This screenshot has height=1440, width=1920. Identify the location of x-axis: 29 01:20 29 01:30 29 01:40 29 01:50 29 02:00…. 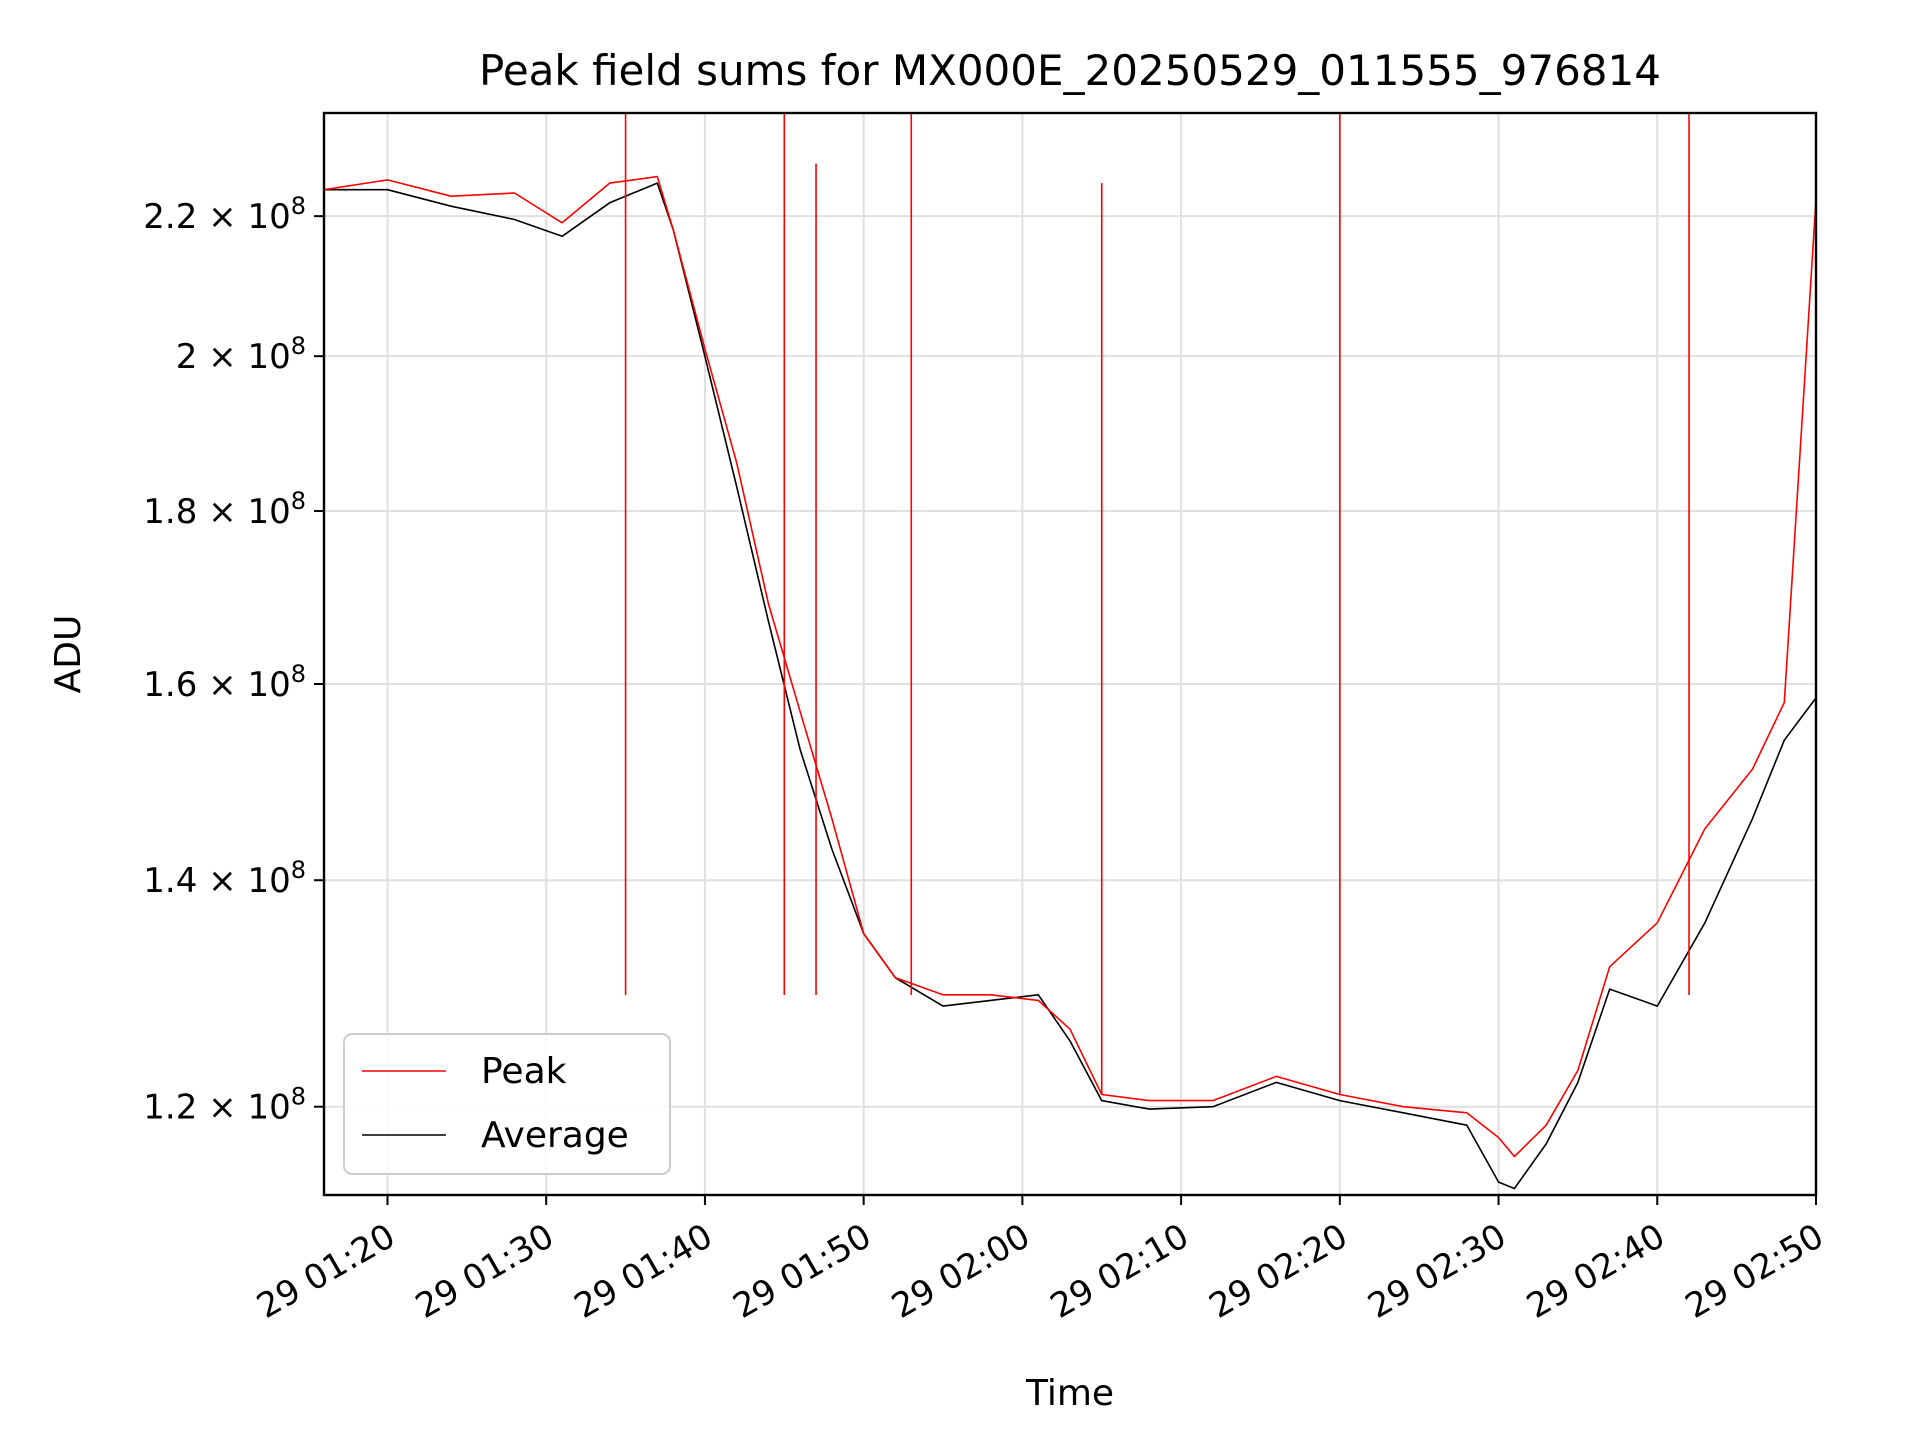
(1040, 1261).